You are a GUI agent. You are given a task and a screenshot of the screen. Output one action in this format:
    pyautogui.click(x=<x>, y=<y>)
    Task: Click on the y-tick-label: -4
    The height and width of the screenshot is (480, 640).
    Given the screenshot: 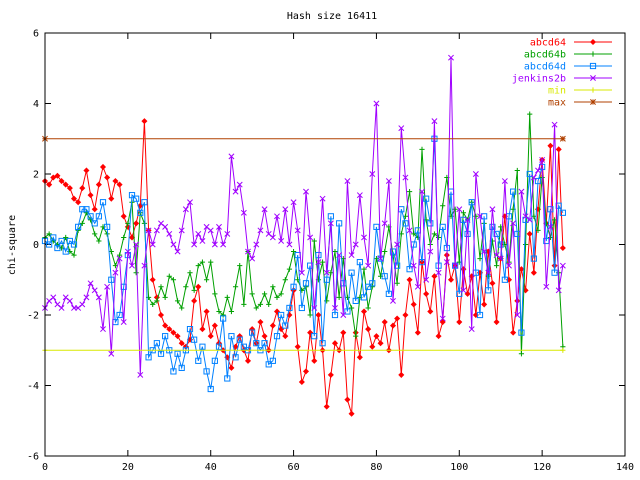 What is the action you would take?
    pyautogui.click(x=33, y=386)
    